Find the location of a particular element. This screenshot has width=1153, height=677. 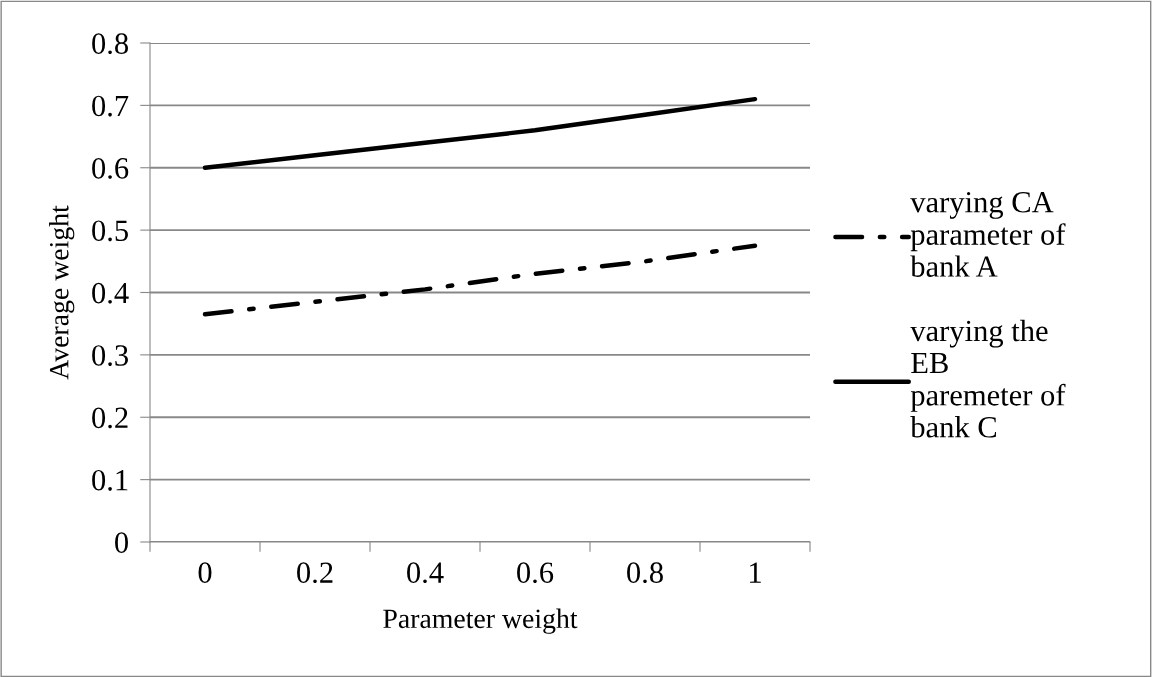

y-tick-label: 0.6 is located at coordinates (110, 168).